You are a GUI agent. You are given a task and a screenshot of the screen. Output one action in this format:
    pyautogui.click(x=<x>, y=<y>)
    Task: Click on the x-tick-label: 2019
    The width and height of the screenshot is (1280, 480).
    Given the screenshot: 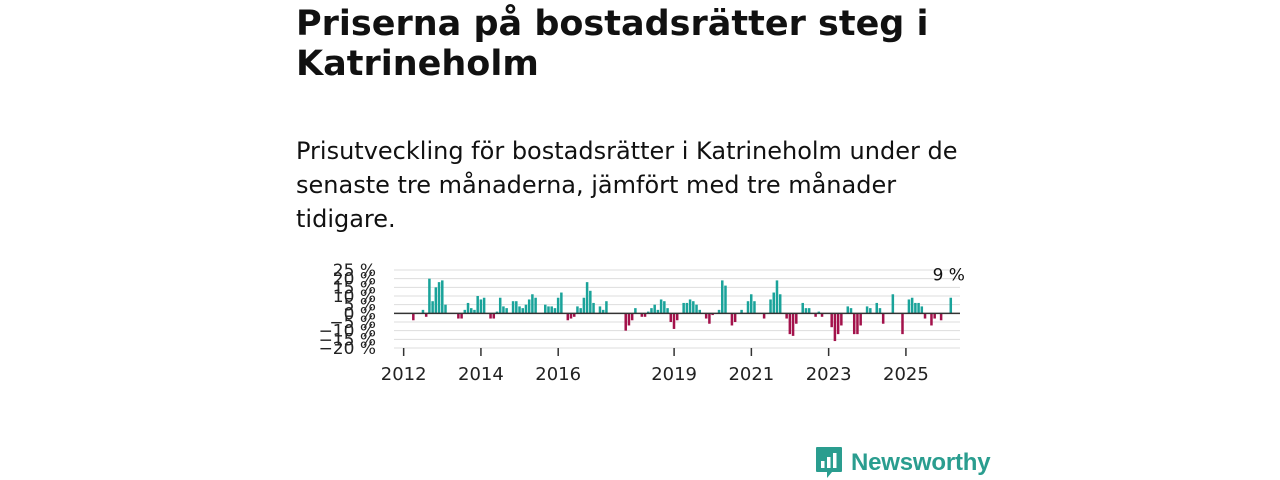 What is the action you would take?
    pyautogui.click(x=674, y=374)
    